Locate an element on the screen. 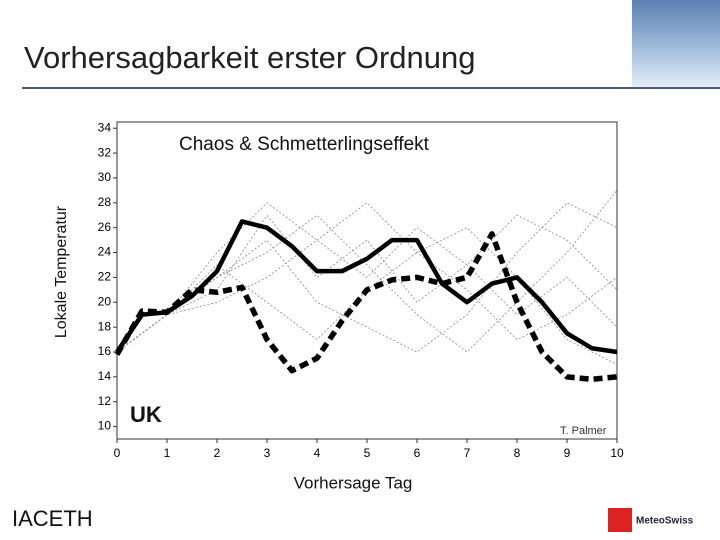 This screenshot has height=540, width=720. footer-logo: IACETH is located at coordinates (52, 518).